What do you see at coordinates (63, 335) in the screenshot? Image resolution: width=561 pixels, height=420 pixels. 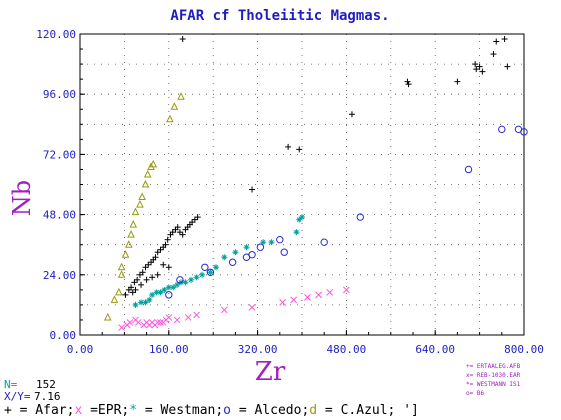 I see `y-tick-label: 0.00` at bounding box center [63, 335].